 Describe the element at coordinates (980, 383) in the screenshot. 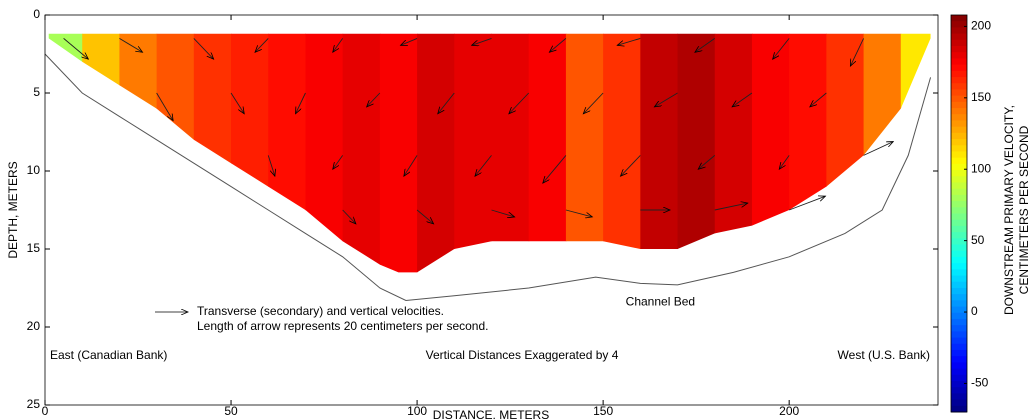

I see `colorbar-tick-label: -50` at that location.